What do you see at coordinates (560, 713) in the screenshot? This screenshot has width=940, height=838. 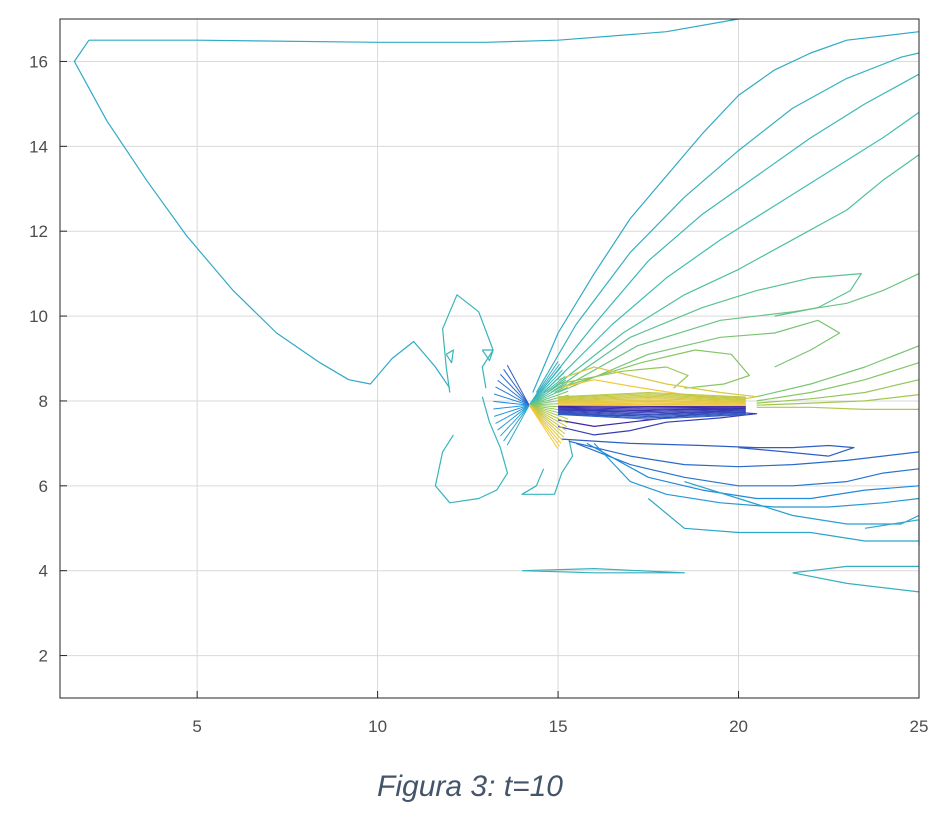 I see `x-axis-ticks: 5 10 15 20 25` at bounding box center [560, 713].